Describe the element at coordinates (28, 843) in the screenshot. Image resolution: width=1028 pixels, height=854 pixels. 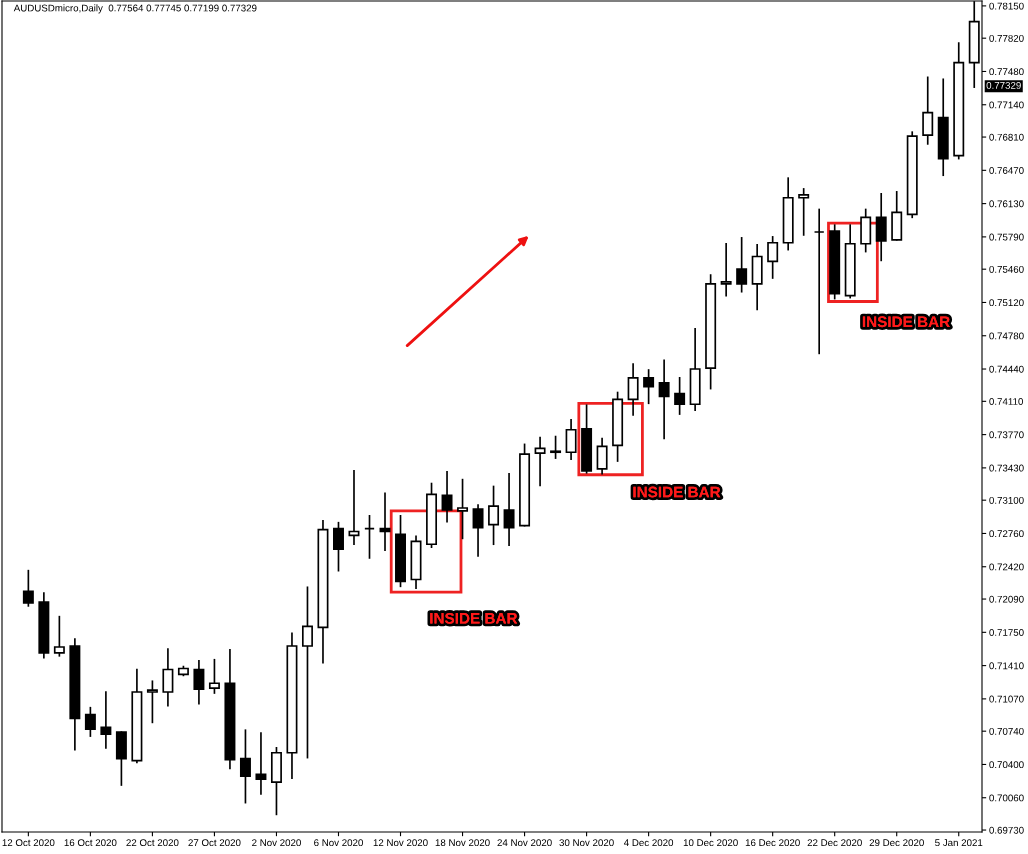
I see `x-tick-label: 12 Oct 2020` at that location.